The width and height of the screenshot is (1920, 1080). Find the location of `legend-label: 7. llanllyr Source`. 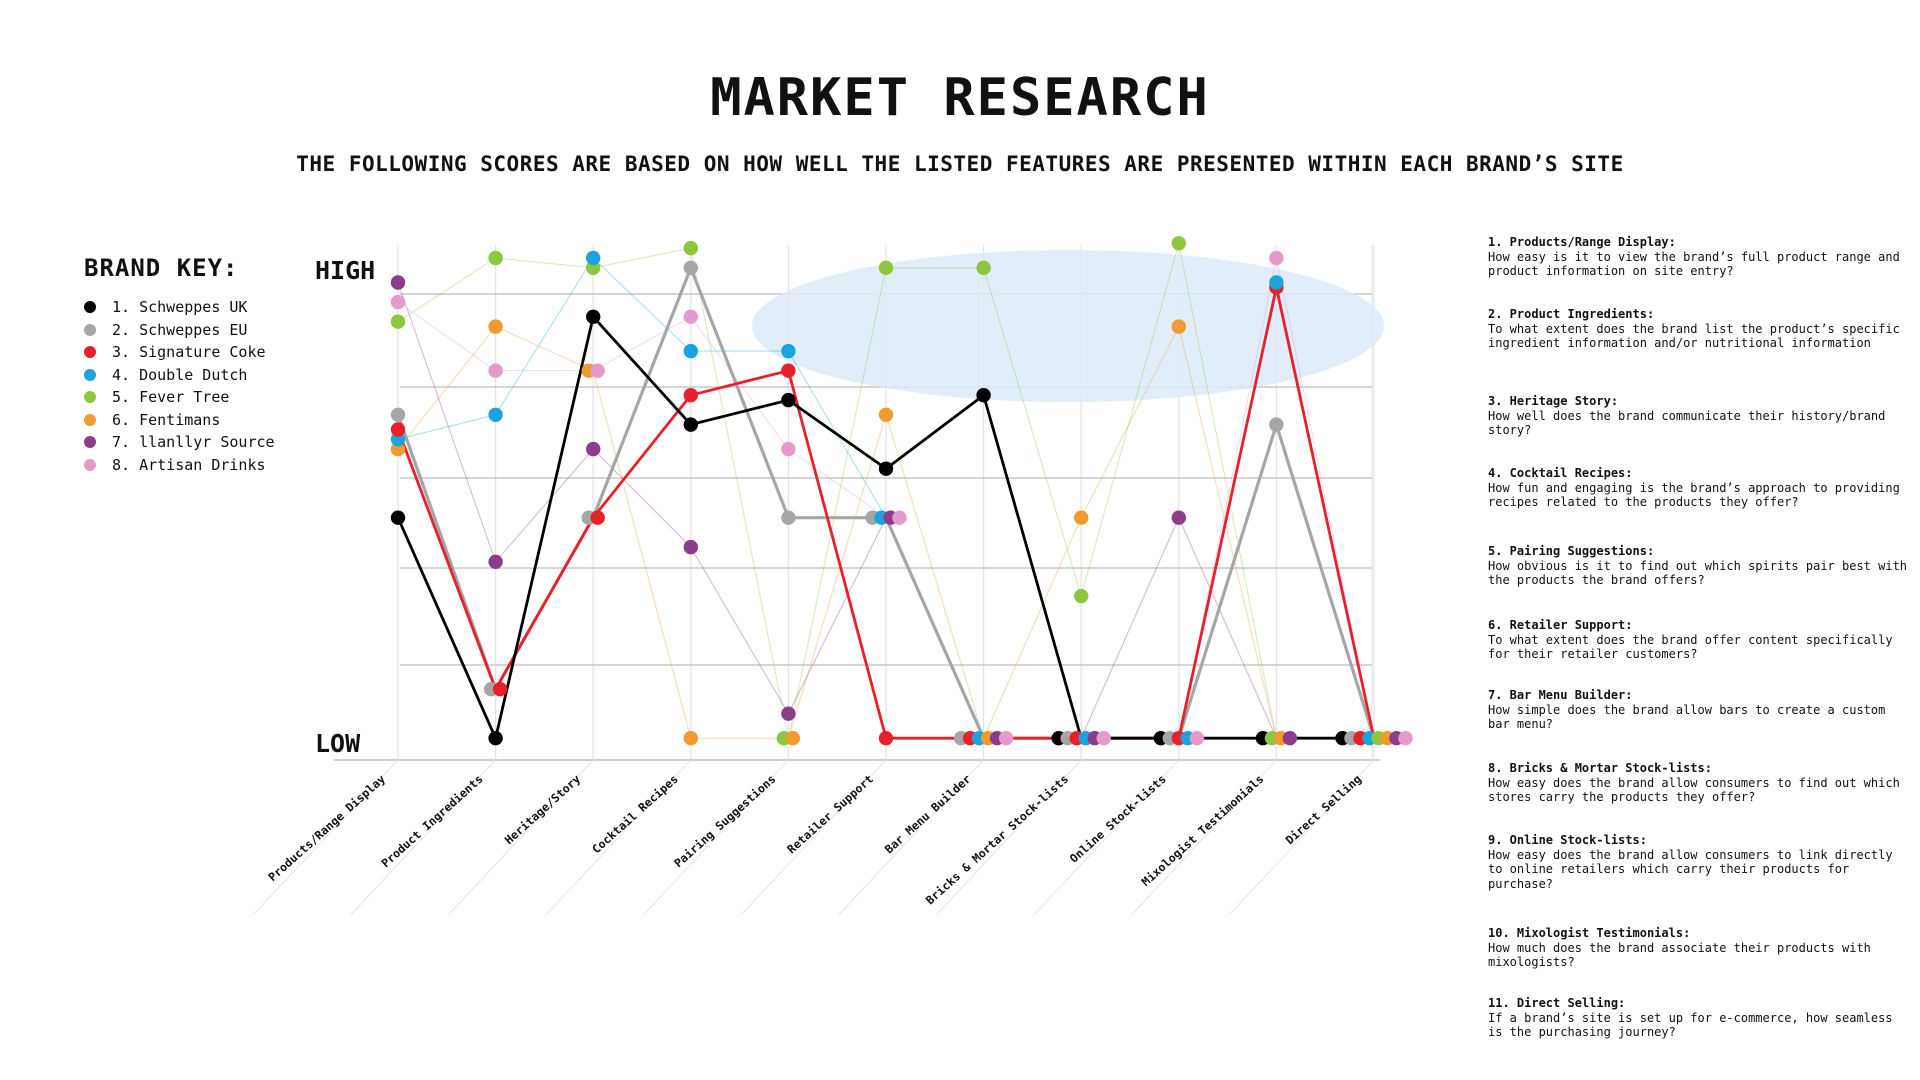

legend-label: 7. llanllyr Source is located at coordinates (193, 442).